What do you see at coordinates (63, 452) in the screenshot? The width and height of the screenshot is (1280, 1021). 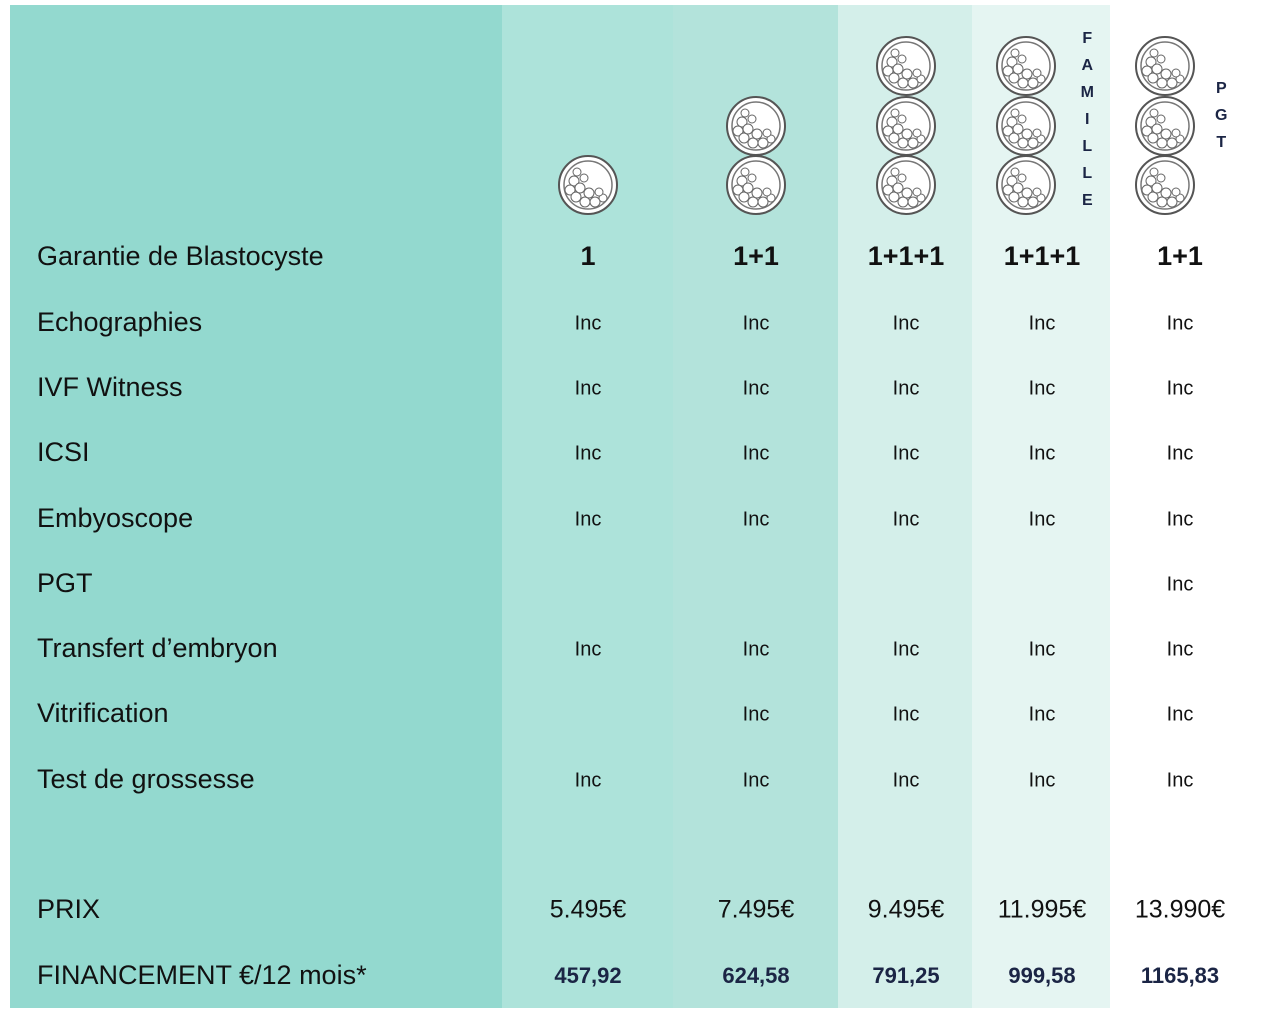 I see `row-label: ICSI` at bounding box center [63, 452].